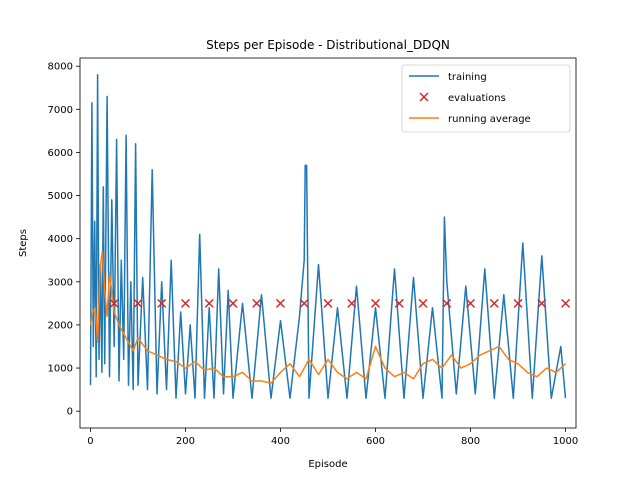  I want to click on x-tick-label: 0, so click(90, 441).